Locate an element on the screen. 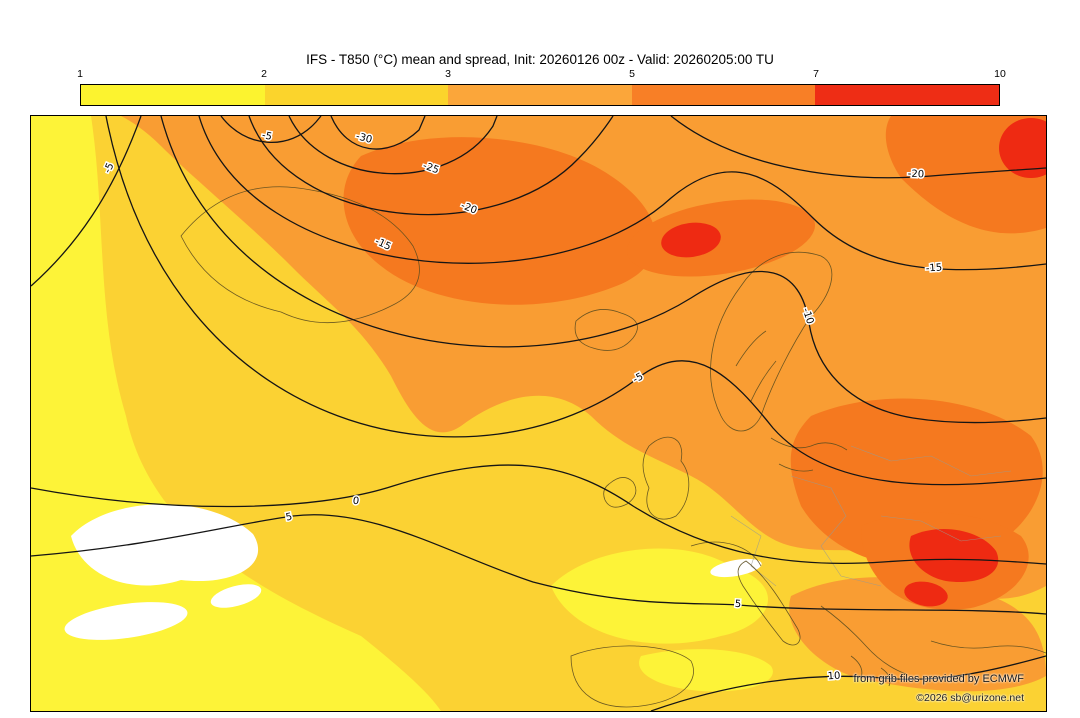 The image size is (1080, 718). country-borders-layer is located at coordinates (871, 516).